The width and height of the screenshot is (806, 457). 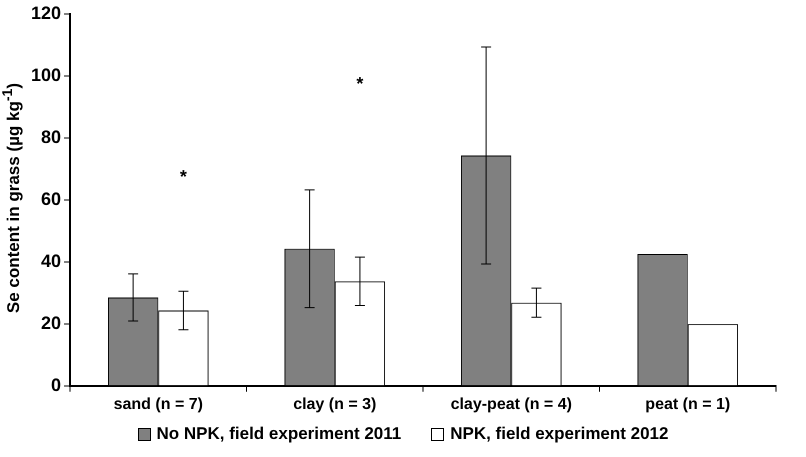 What do you see at coordinates (46, 74) in the screenshot?
I see `y-tick-label: 100` at bounding box center [46, 74].